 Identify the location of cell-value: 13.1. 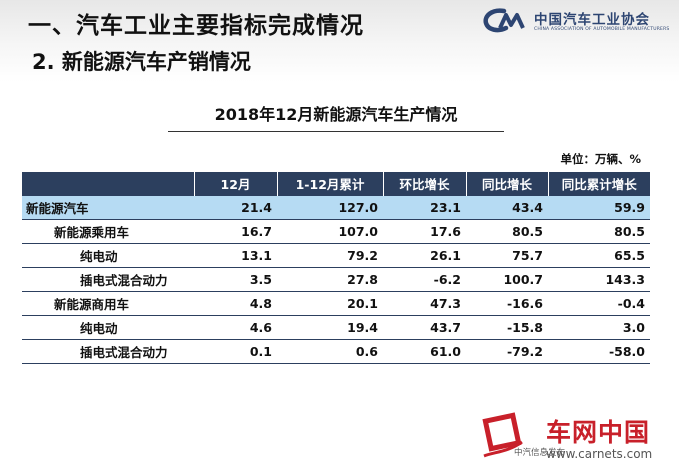
(235, 254).